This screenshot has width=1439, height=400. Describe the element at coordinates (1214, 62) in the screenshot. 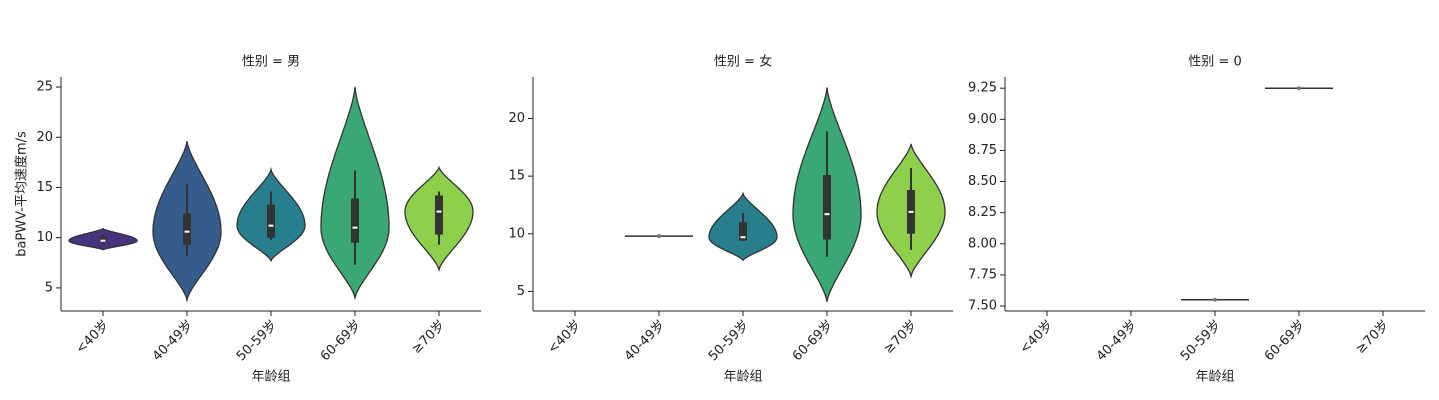

I see `facet-title: 性别 = 0` at that location.